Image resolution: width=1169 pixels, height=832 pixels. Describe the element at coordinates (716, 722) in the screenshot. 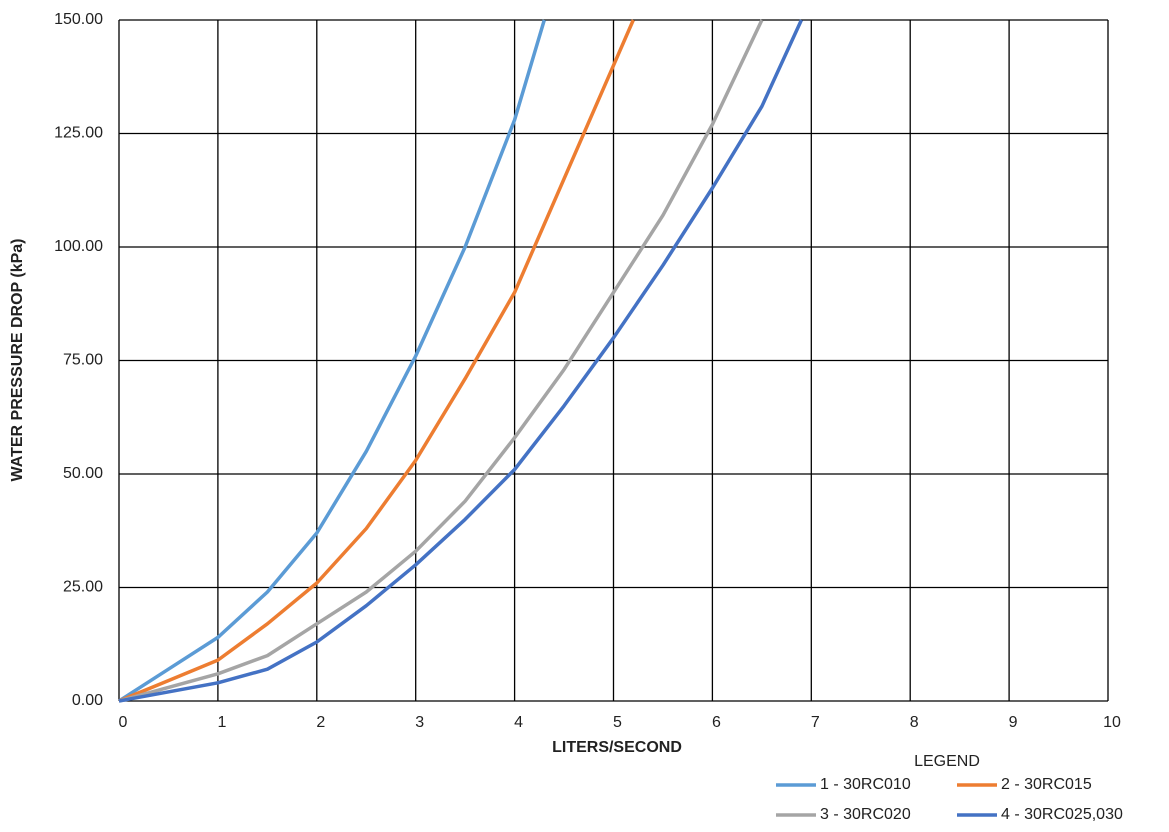

I see `x-tick-label: 6` at that location.